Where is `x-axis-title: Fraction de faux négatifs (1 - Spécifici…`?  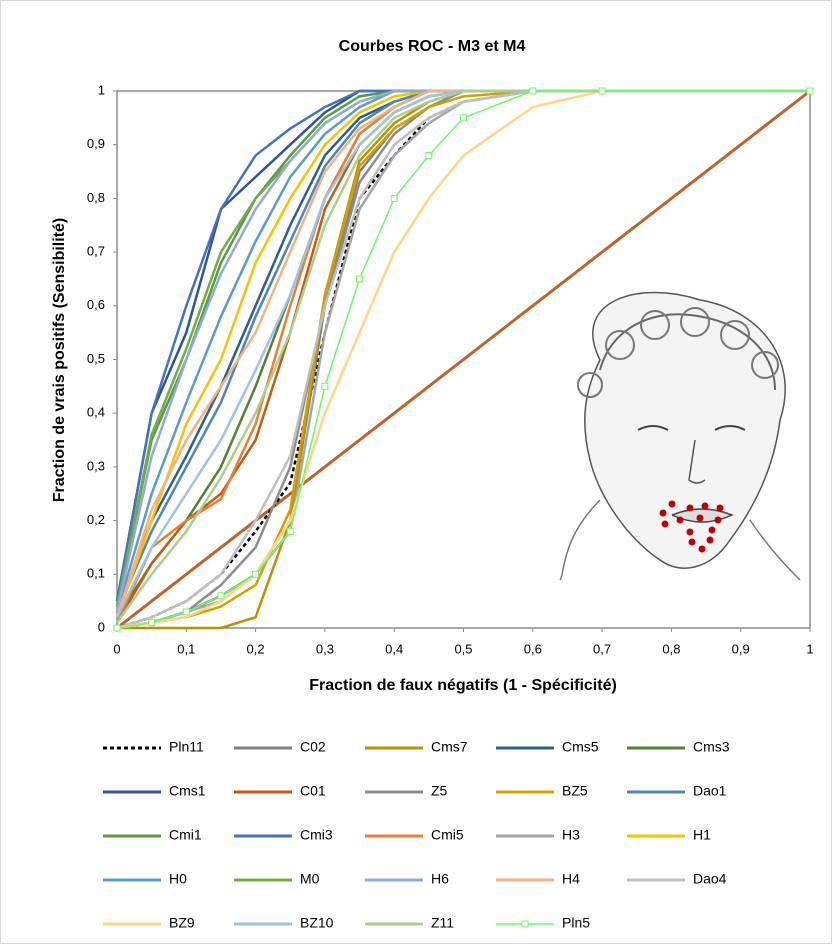
x-axis-title: Fraction de faux négatifs (1 - Spécifici… is located at coordinates (463, 685).